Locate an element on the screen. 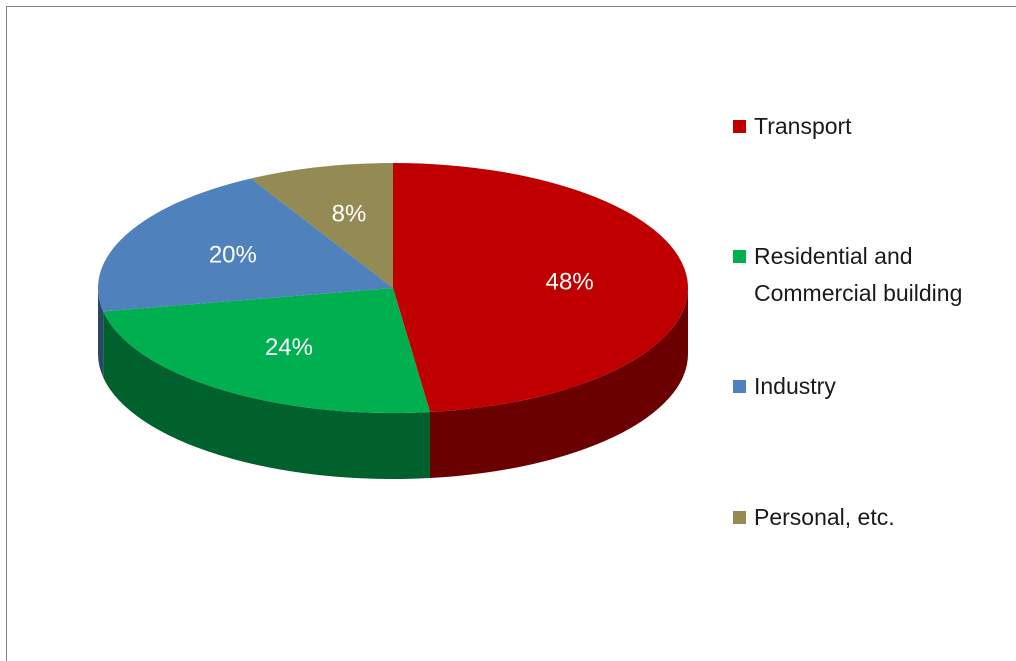 This screenshot has width=1016, height=661. legend-label: Transport is located at coordinates (803, 126).